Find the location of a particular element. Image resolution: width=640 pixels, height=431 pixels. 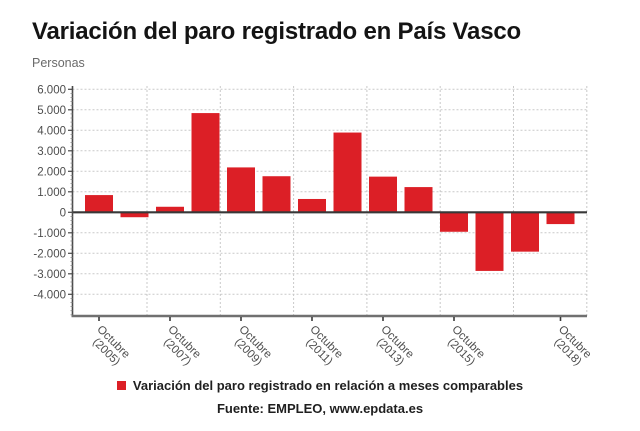

x-tick-label: Octubre(2009) is located at coordinates (251, 347).